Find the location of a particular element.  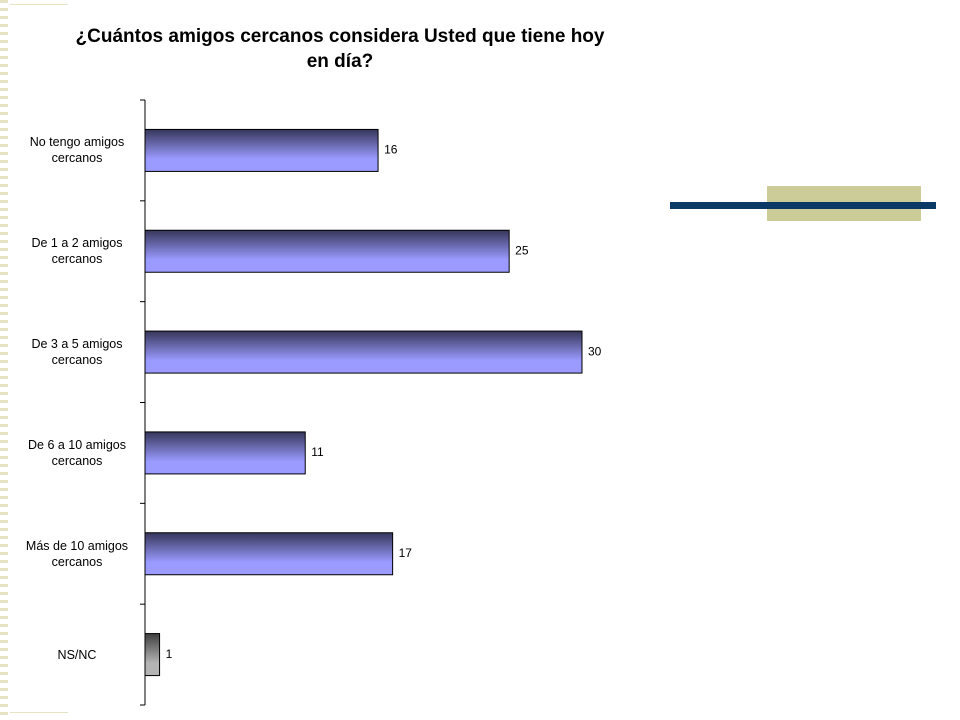

value-label: 1 is located at coordinates (169, 654).